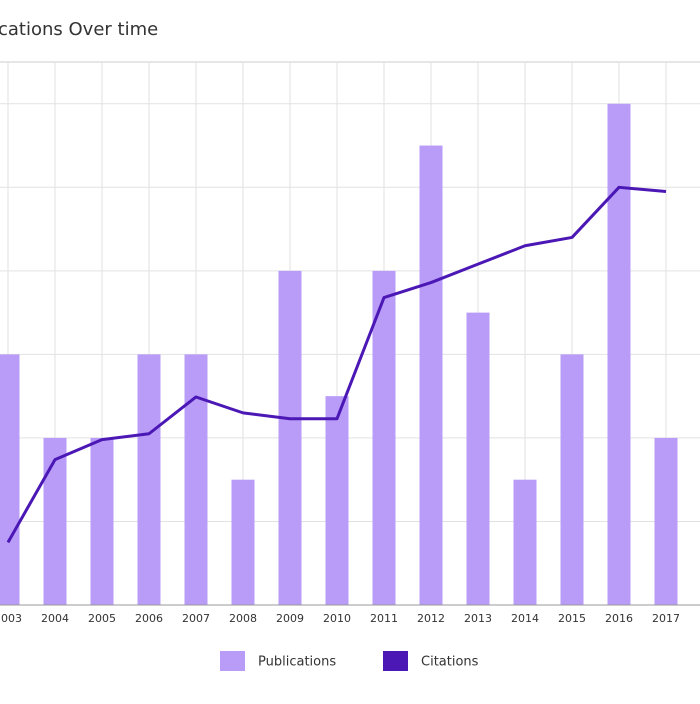 The height and width of the screenshot is (704, 700). I want to click on x-tick-label: 2012, so click(431, 618).